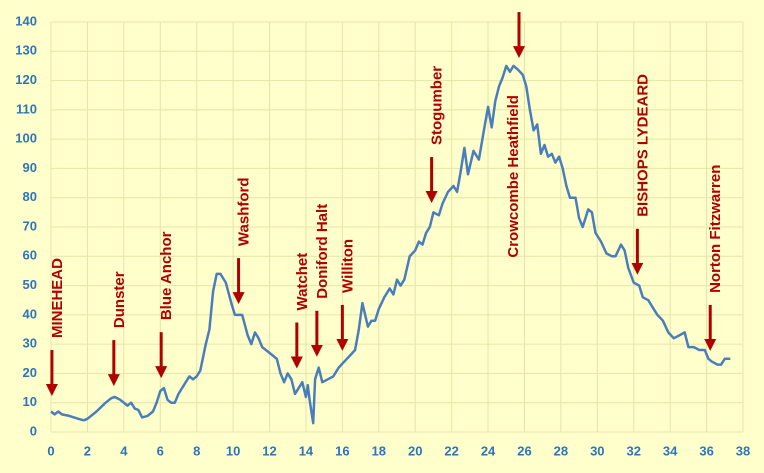 The width and height of the screenshot is (764, 473). I want to click on y-tick-label: 110, so click(26, 108).